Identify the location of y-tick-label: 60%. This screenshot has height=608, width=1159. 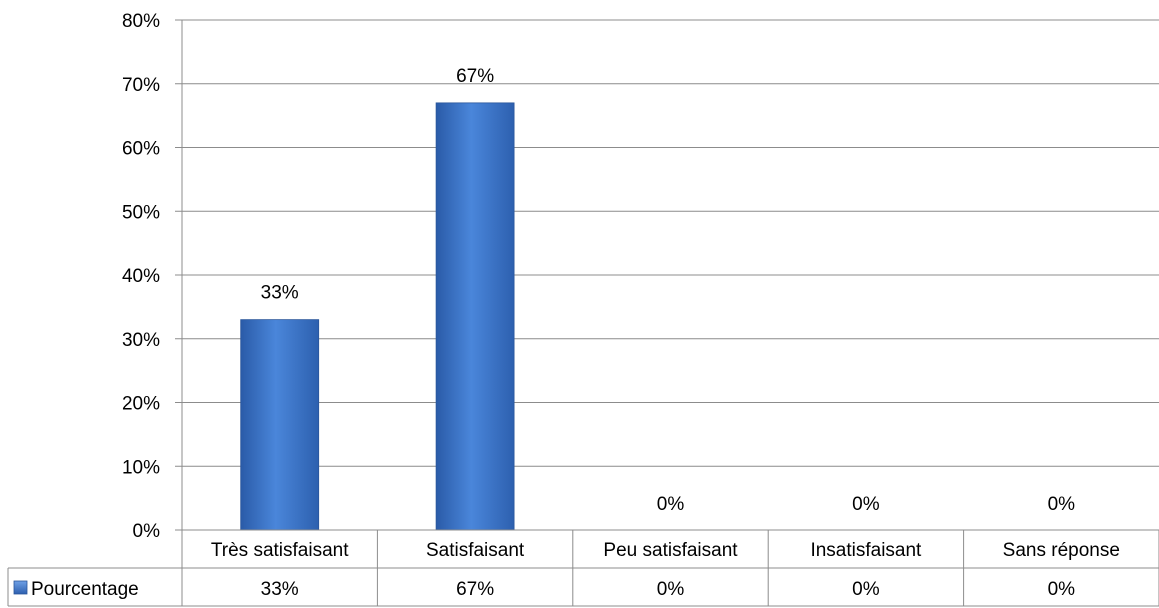
(141, 149).